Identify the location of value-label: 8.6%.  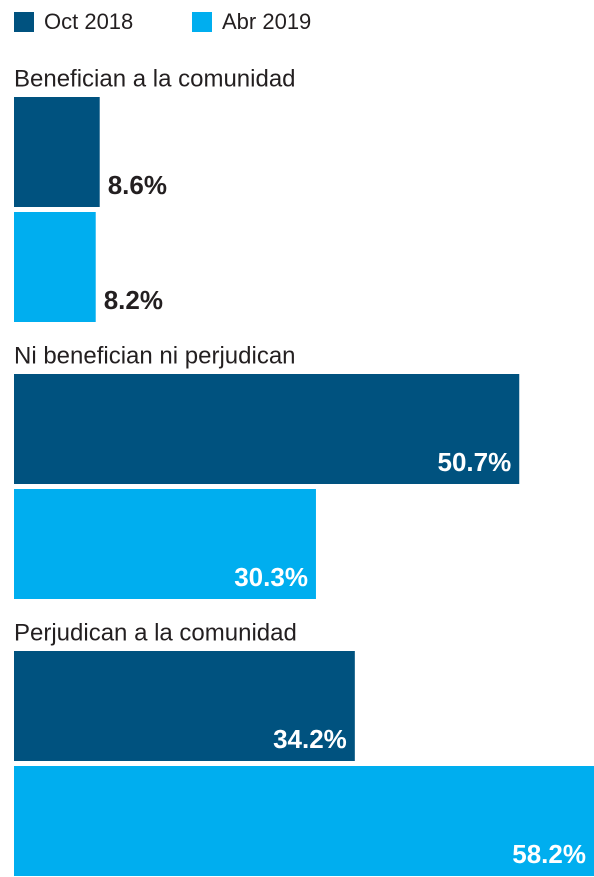
(137, 185).